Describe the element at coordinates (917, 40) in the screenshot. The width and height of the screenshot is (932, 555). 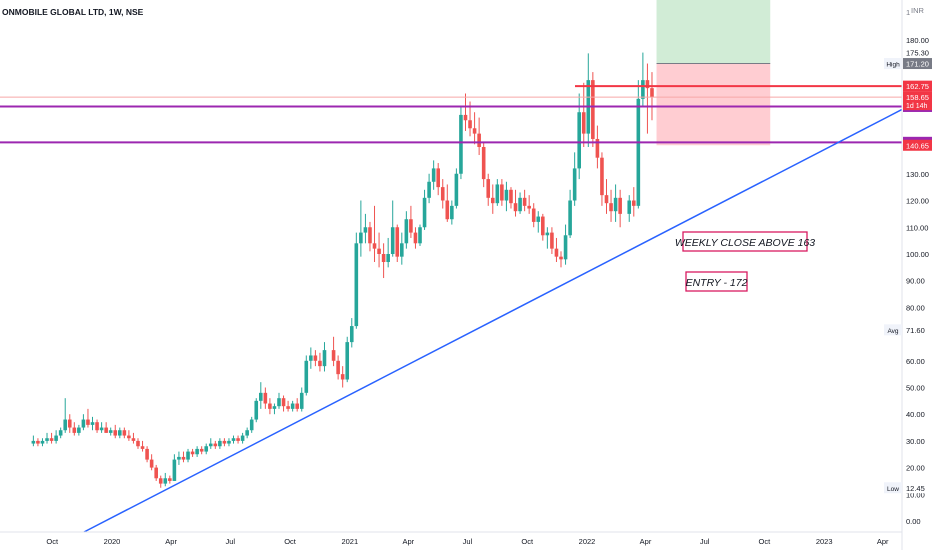
I see `y-tick-label: 180.00` at that location.